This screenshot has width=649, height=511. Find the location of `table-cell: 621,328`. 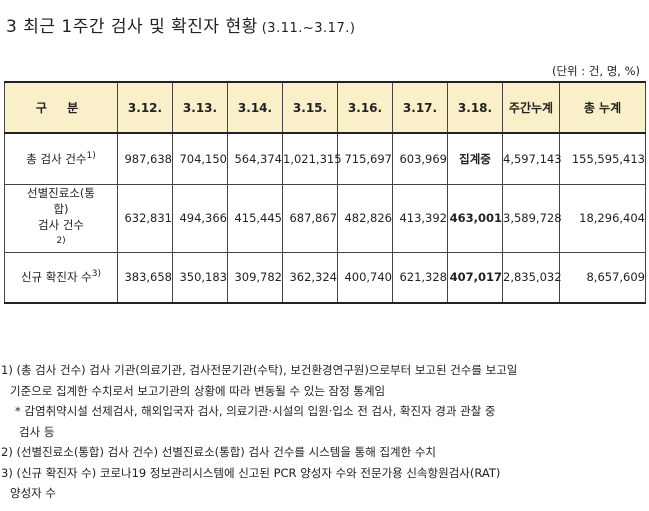

table-cell: 621,328 is located at coordinates (420, 277).